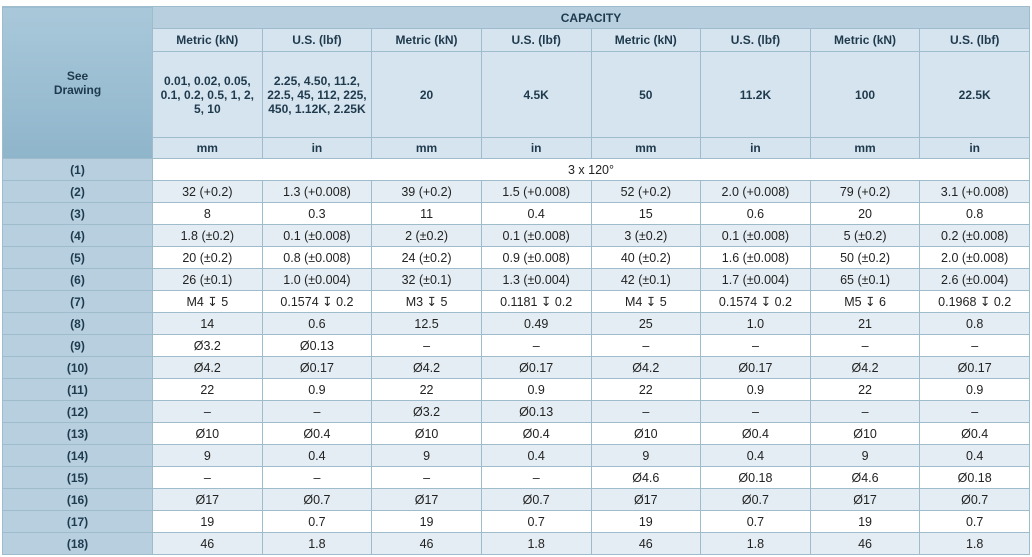  I want to click on row-label: (15), so click(77, 477).